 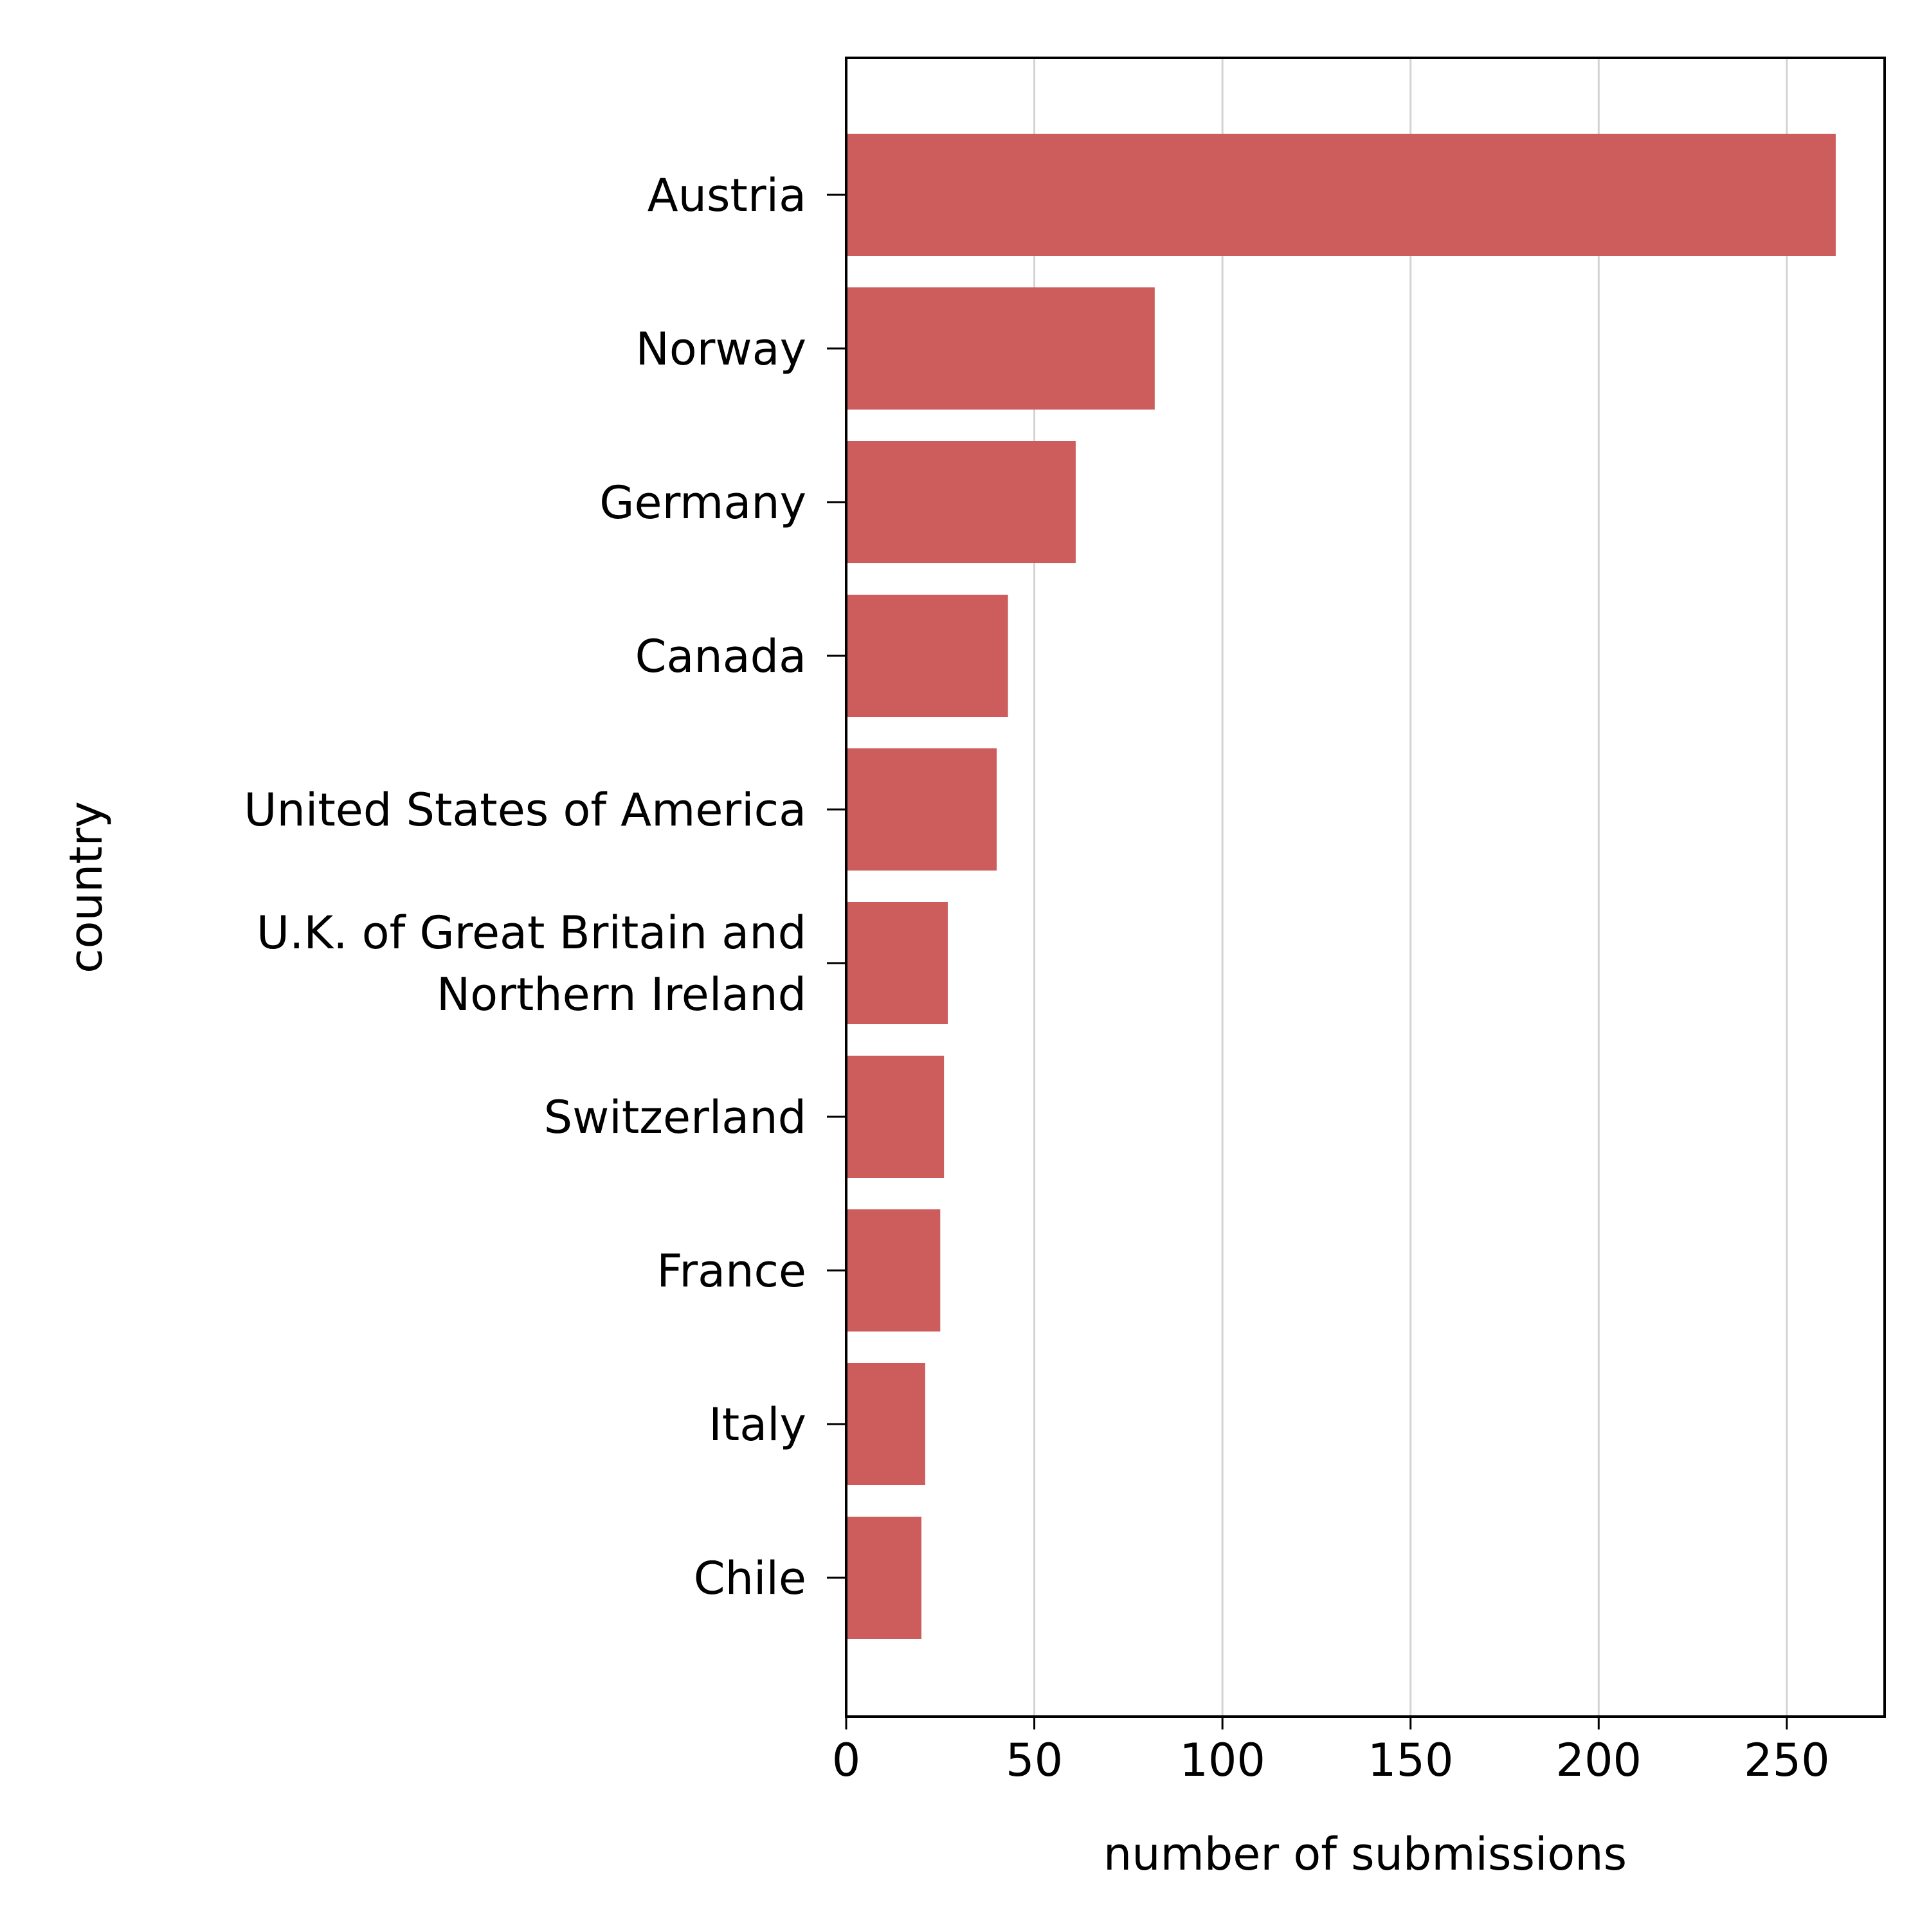 What do you see at coordinates (1222, 1761) in the screenshot?
I see `x-tick-label: 100` at bounding box center [1222, 1761].